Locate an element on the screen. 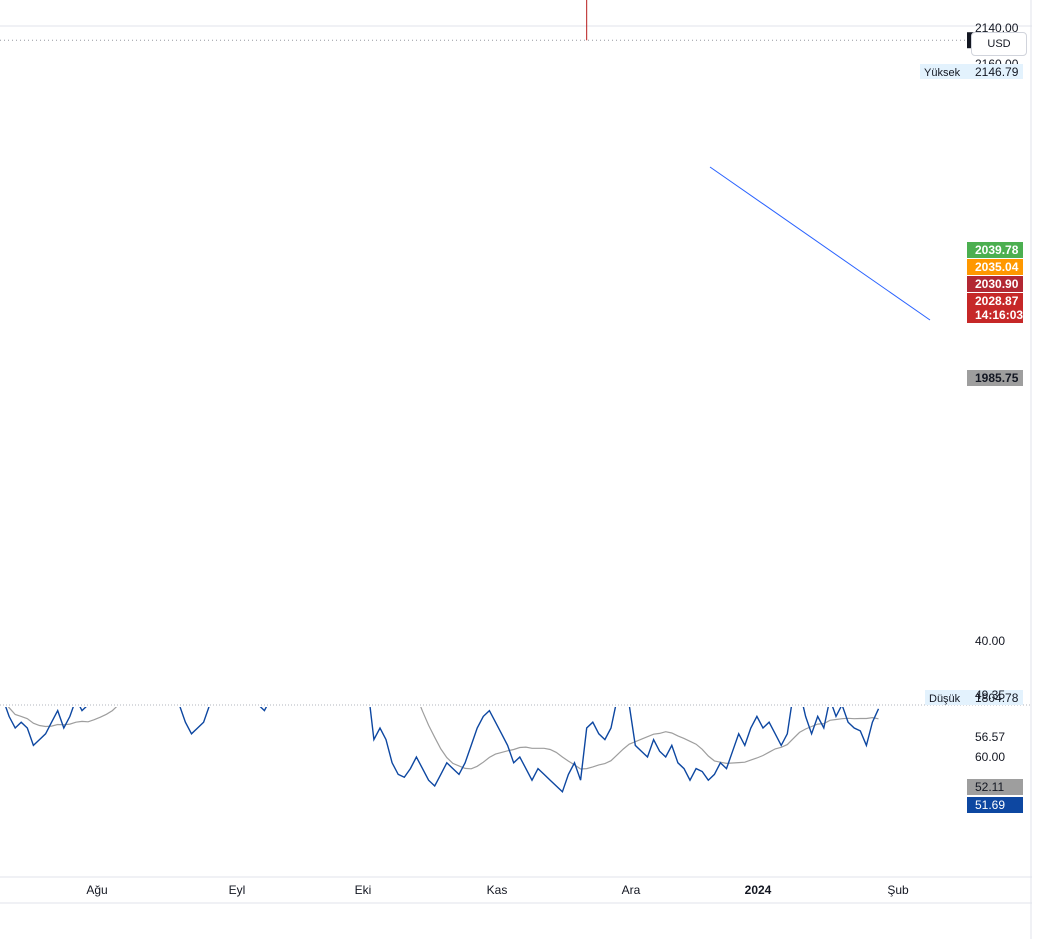 This screenshot has height=944, width=1041. price-label-text: 2039.78 is located at coordinates (997, 250).